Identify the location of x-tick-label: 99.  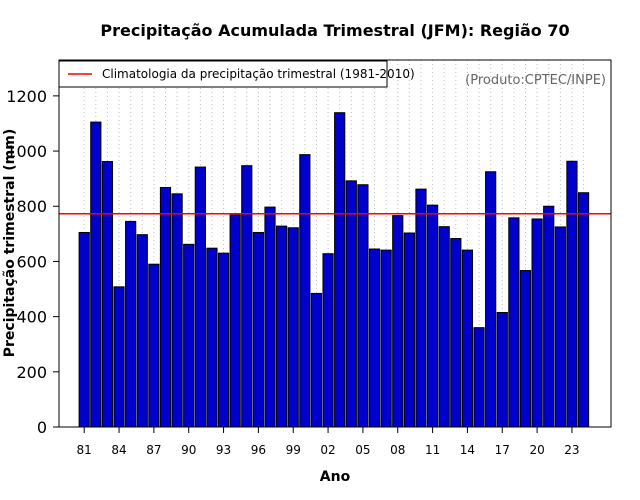
(293, 450).